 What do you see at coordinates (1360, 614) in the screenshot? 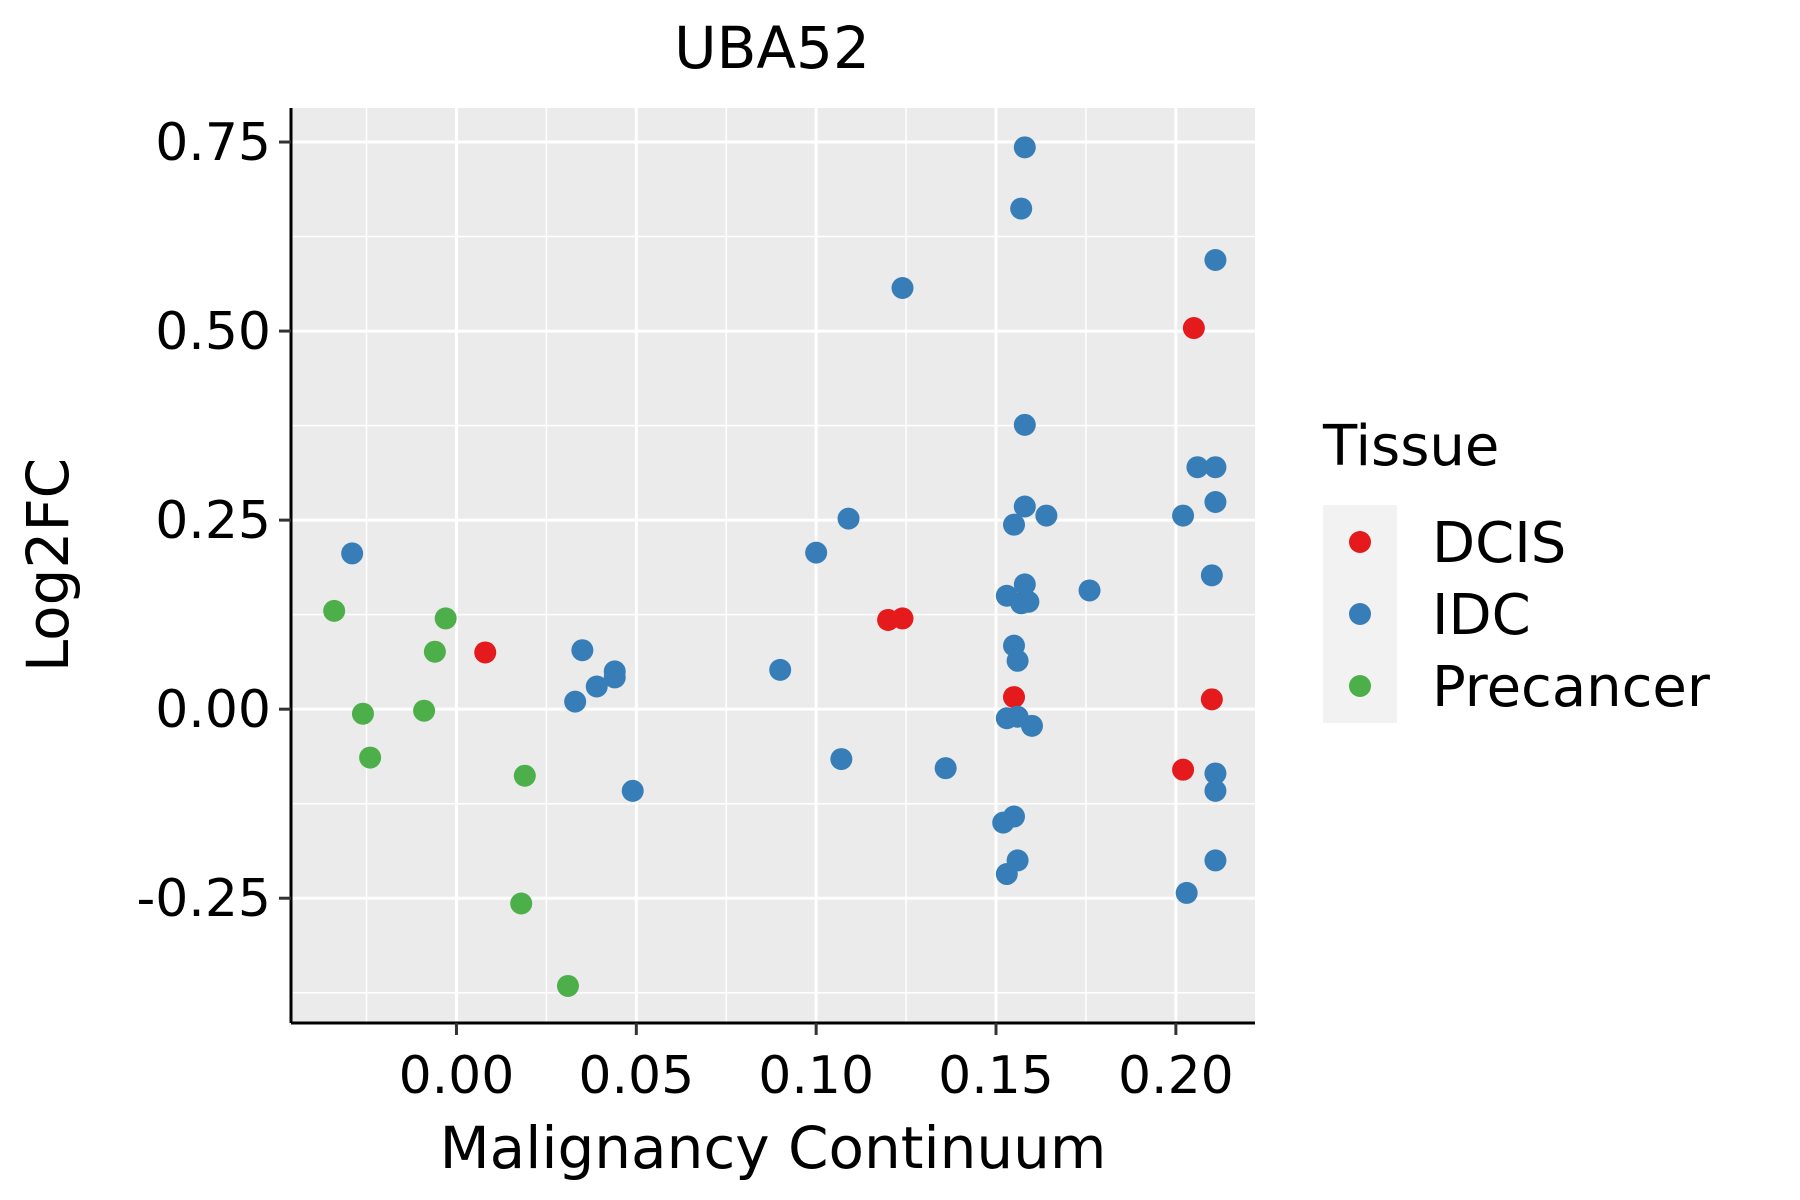
I see `legend-key-idc` at bounding box center [1360, 614].